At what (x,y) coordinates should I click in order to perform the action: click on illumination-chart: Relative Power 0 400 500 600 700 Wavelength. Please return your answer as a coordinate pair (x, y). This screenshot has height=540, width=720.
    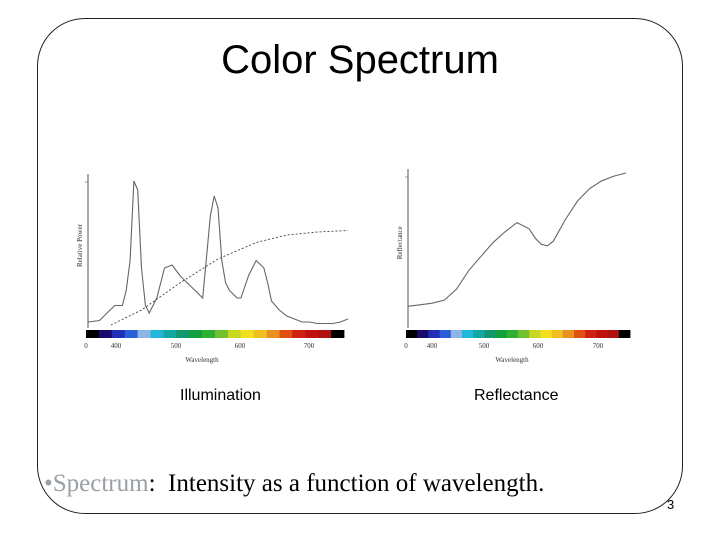
    Looking at the image, I should click on (212, 268).